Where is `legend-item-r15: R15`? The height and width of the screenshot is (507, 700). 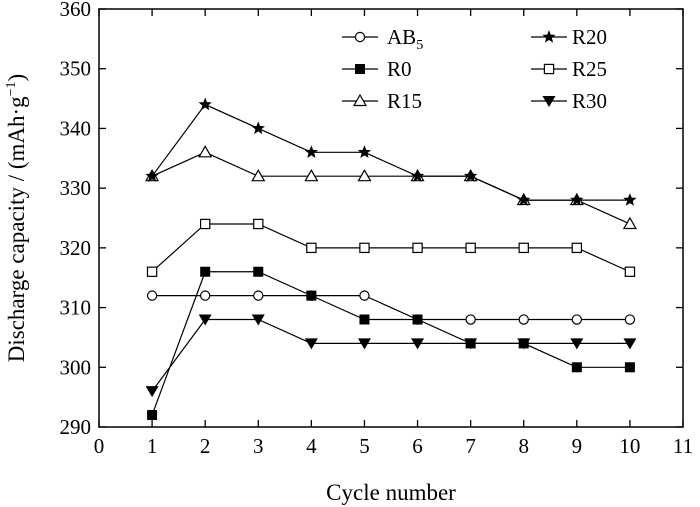 legend-item-r15: R15 is located at coordinates (382, 101).